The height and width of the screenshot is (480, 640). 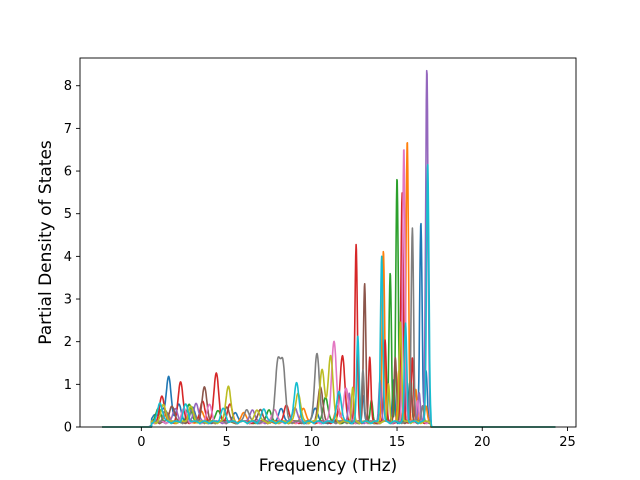 What do you see at coordinates (567, 442) in the screenshot?
I see `x-tick-label: 25` at bounding box center [567, 442].